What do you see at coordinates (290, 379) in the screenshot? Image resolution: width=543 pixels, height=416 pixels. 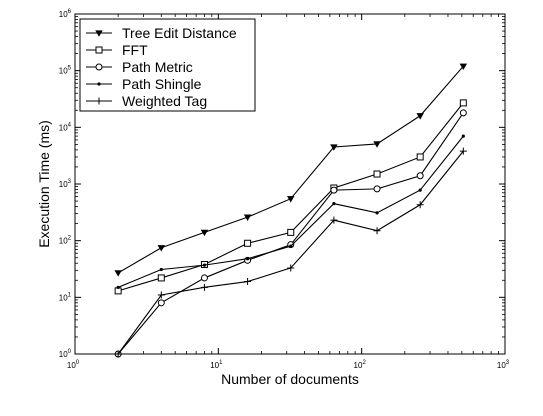 I see `x-axis-label: Number of documents` at bounding box center [290, 379].